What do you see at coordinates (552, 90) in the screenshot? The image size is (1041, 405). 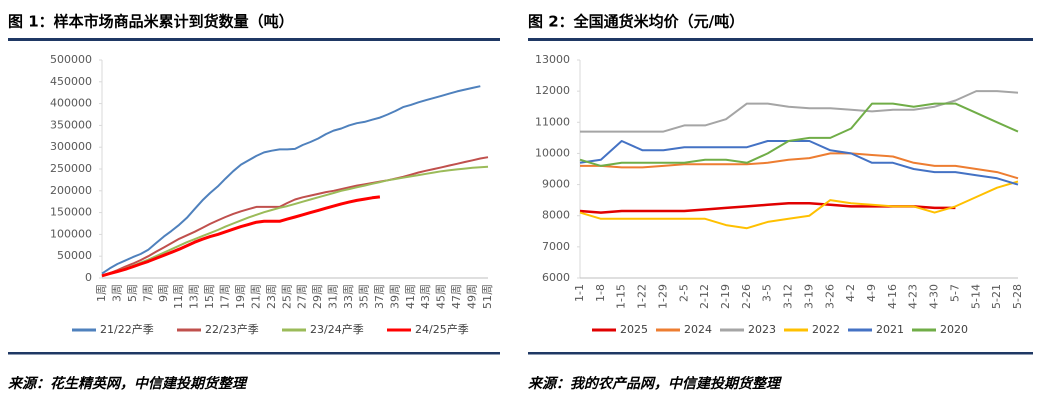 I see `y-tick-label: 12000` at bounding box center [552, 90].